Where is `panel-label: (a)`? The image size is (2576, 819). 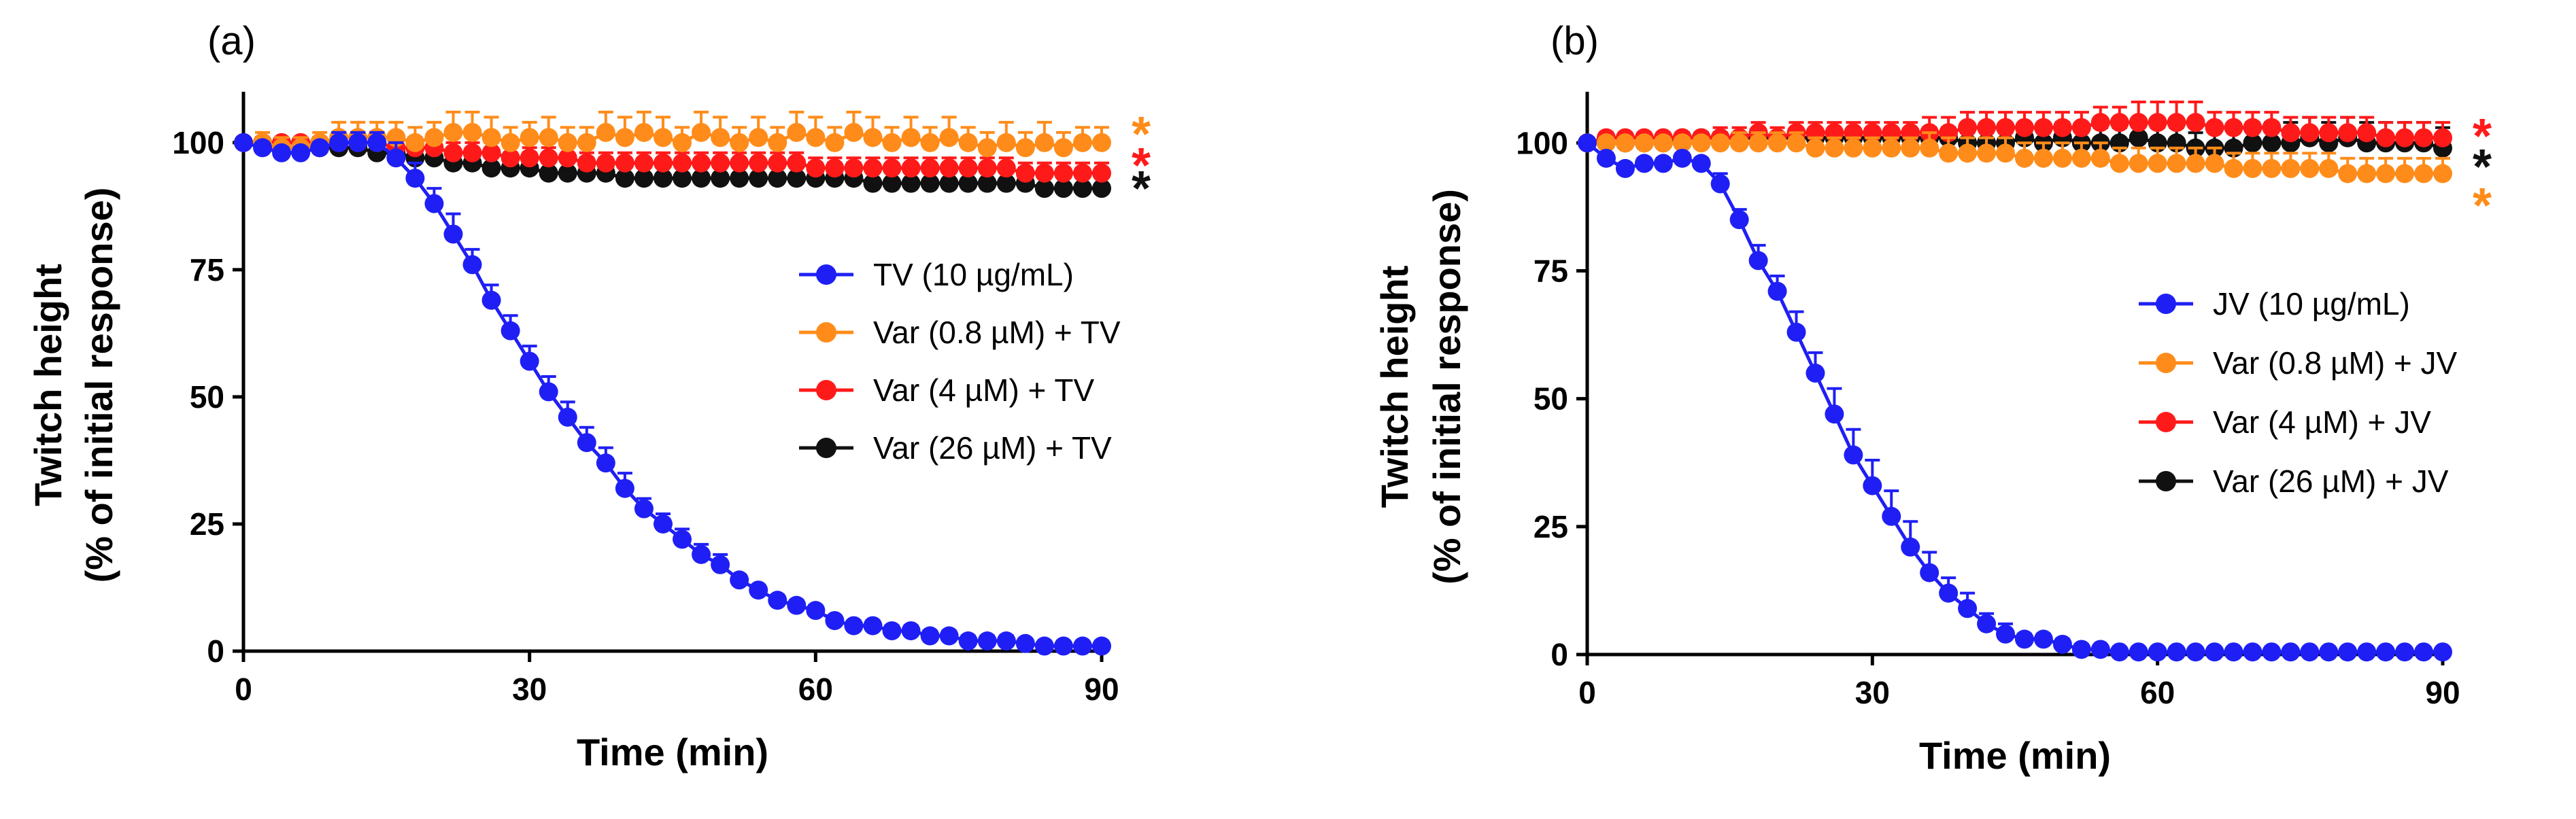
panel-label: (a) is located at coordinates (231, 41).